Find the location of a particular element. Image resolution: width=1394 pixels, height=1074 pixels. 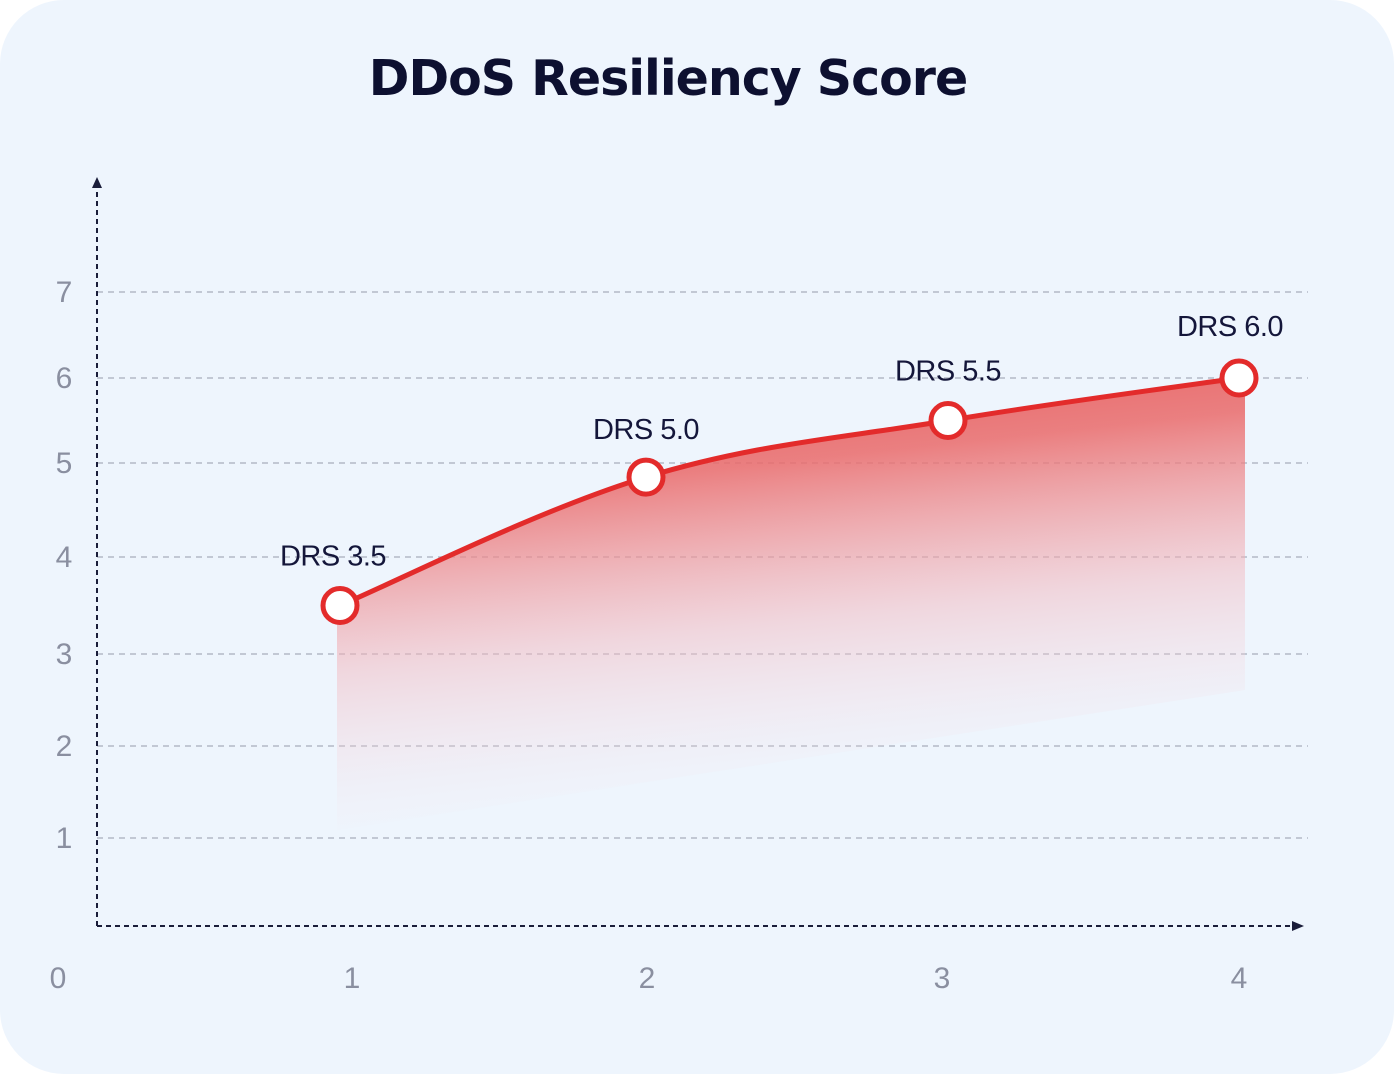

y-axis-arrow-icon is located at coordinates (97, 182).